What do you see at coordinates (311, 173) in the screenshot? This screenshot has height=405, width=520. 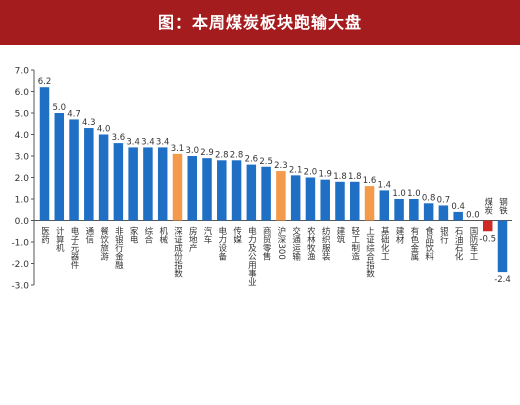 I see `value-label: 2.0` at bounding box center [311, 173].